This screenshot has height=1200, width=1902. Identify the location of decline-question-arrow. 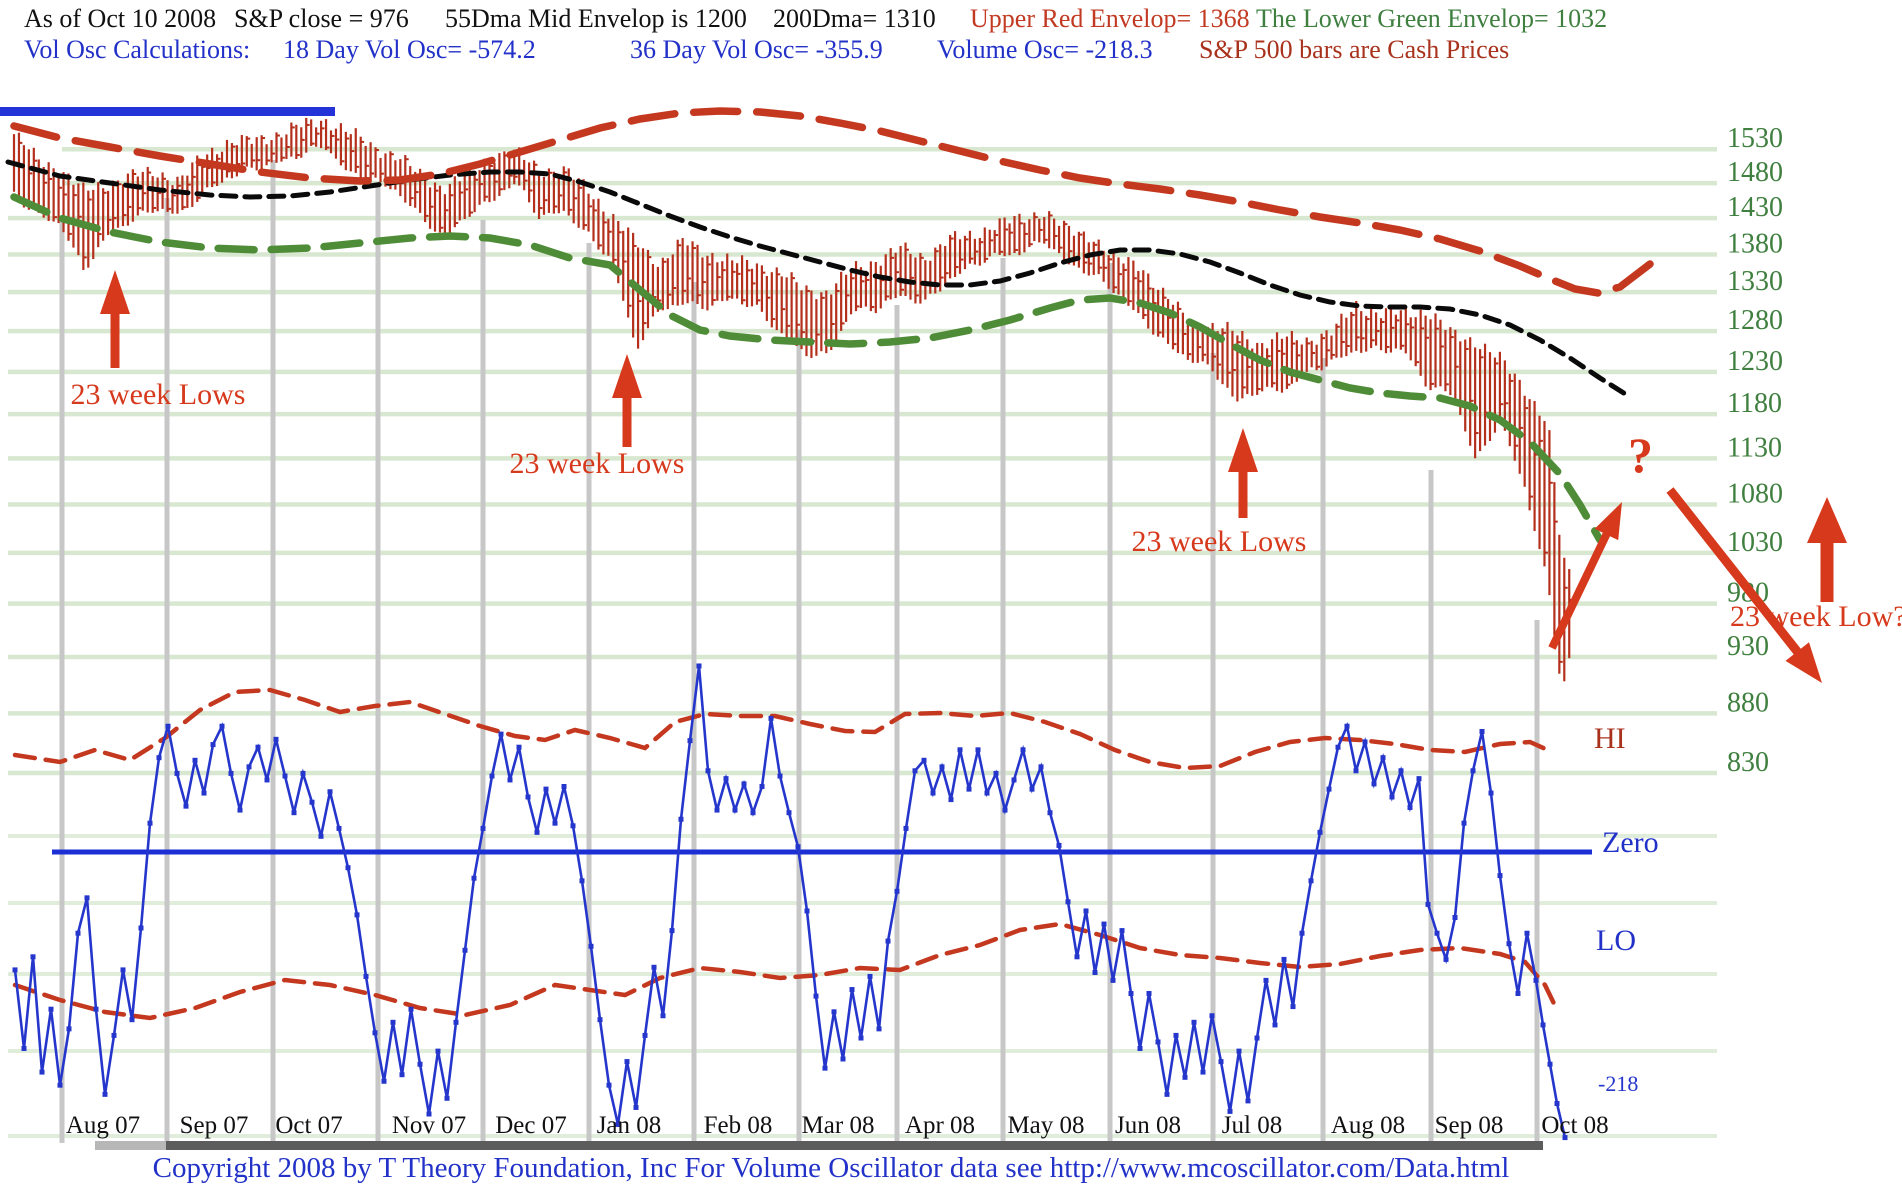
(1744, 585).